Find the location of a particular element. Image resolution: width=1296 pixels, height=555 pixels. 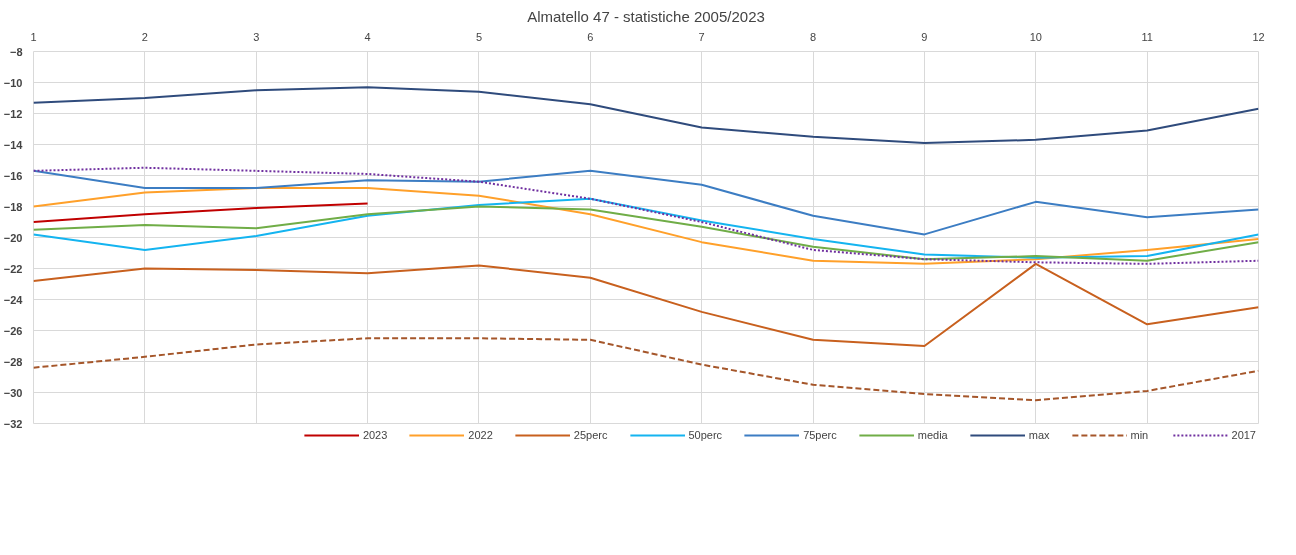

x-tick-label: 7 is located at coordinates (701, 36).